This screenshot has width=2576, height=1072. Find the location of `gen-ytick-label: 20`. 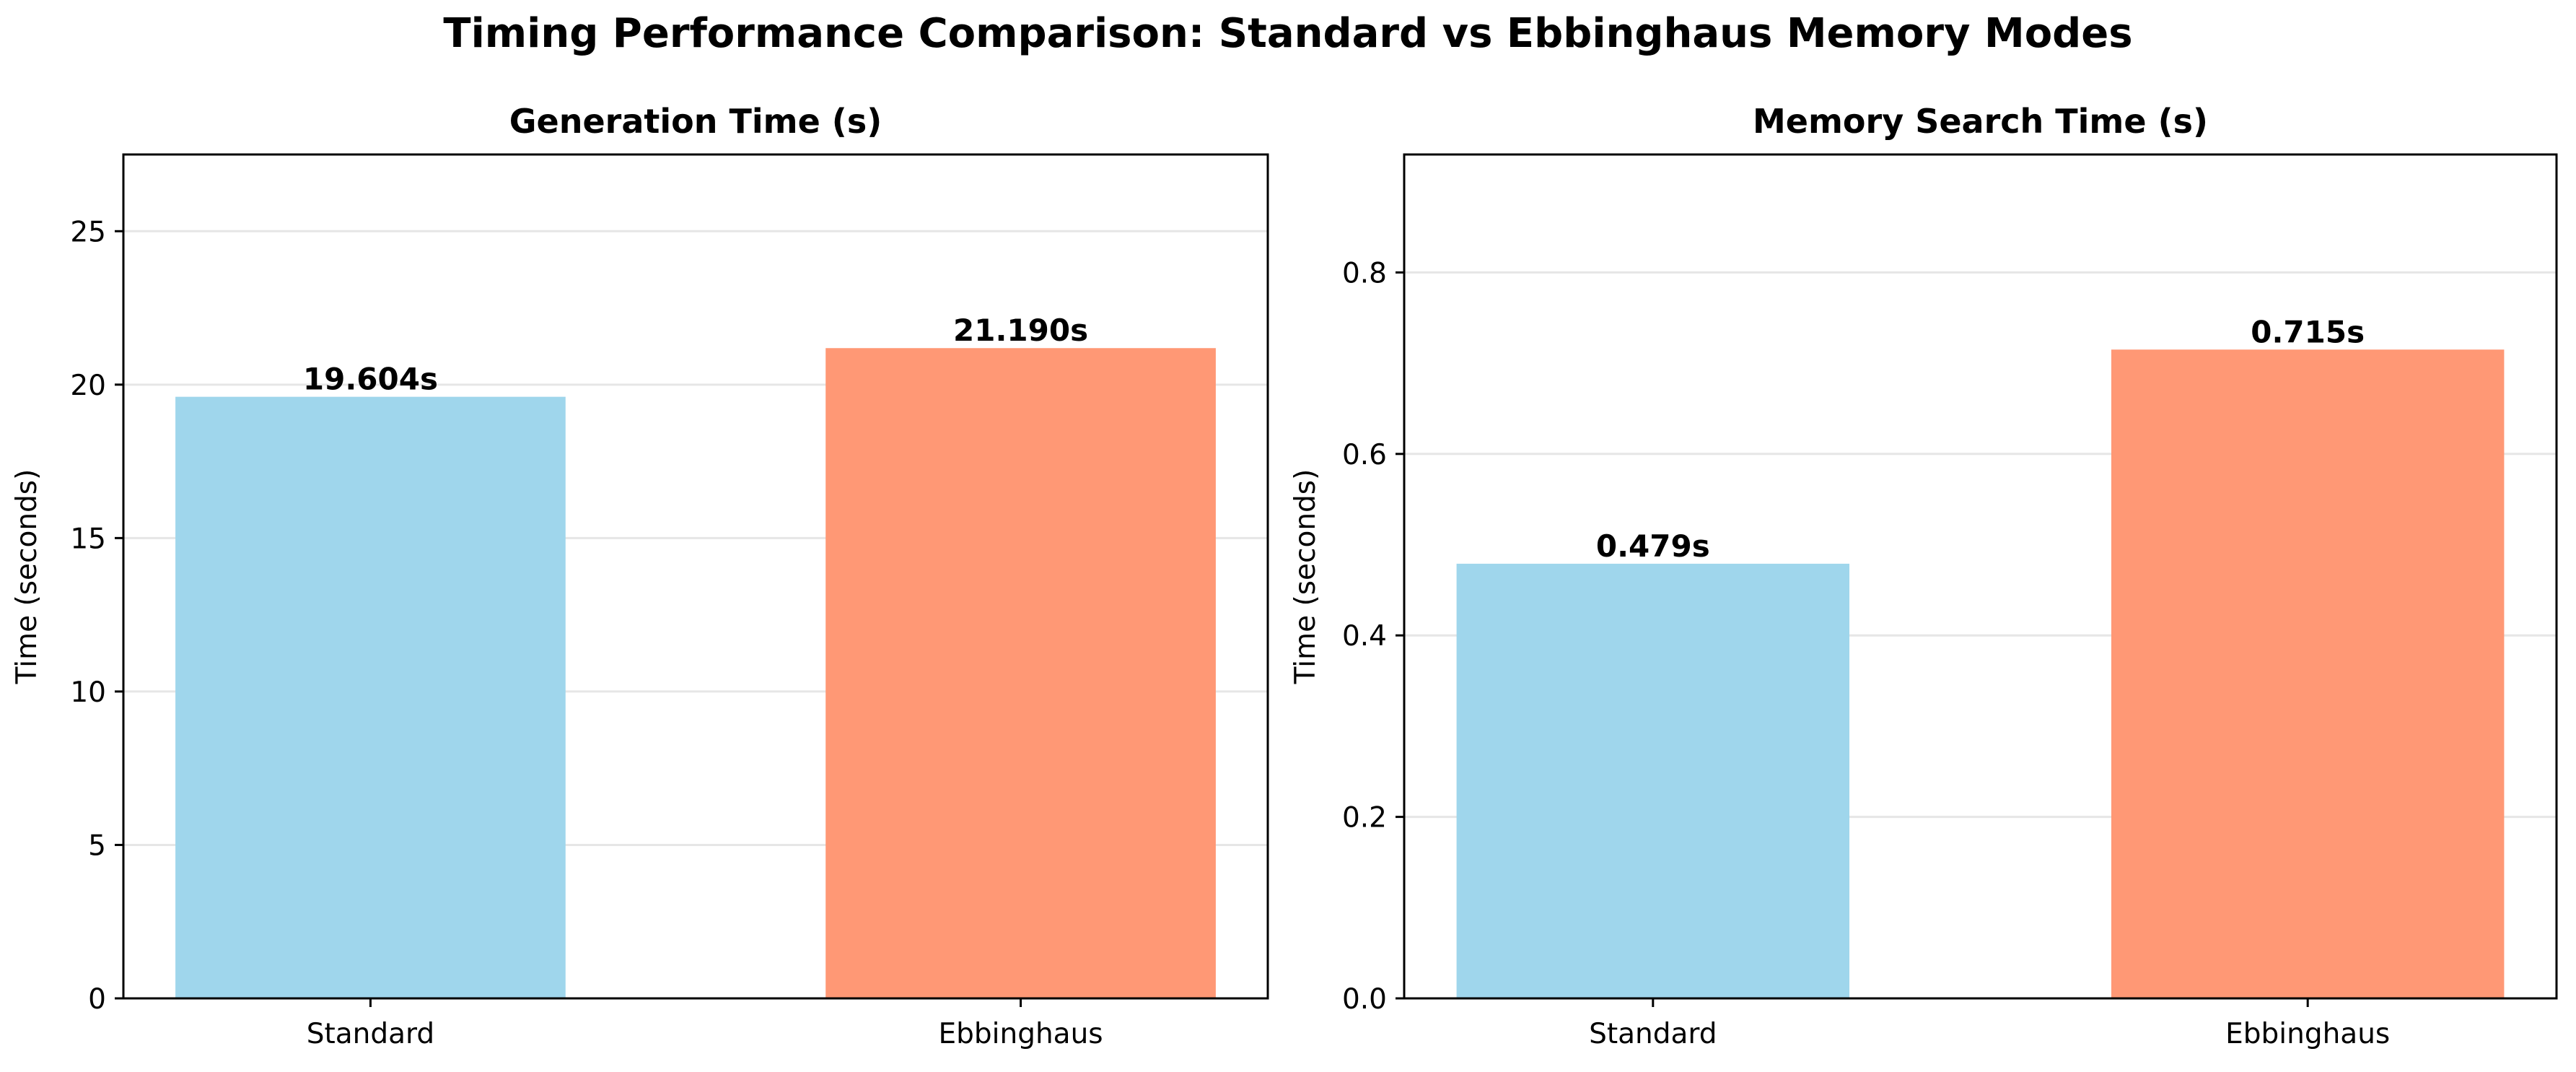

gen-ytick-label: 20 is located at coordinates (88, 386).